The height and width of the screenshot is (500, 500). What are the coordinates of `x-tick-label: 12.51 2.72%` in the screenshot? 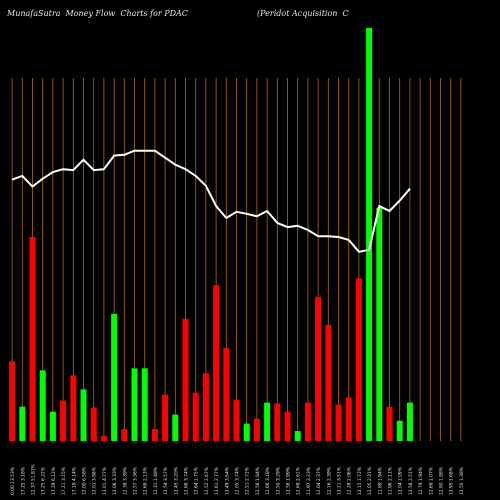 It's located at (248, 481).